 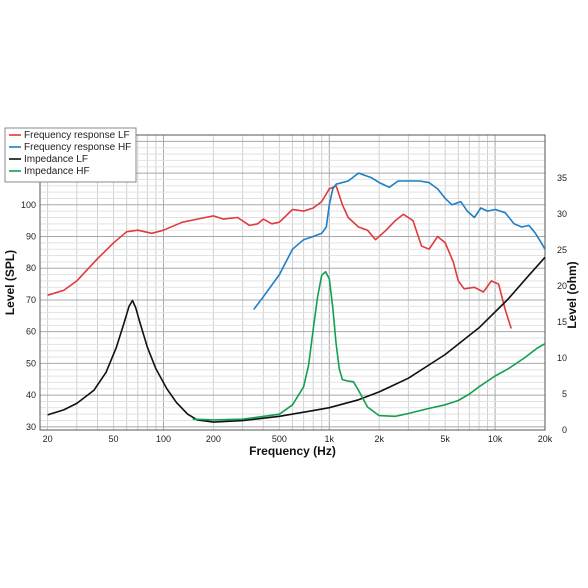 I want to click on x-tick-label: 50, so click(x=114, y=439).